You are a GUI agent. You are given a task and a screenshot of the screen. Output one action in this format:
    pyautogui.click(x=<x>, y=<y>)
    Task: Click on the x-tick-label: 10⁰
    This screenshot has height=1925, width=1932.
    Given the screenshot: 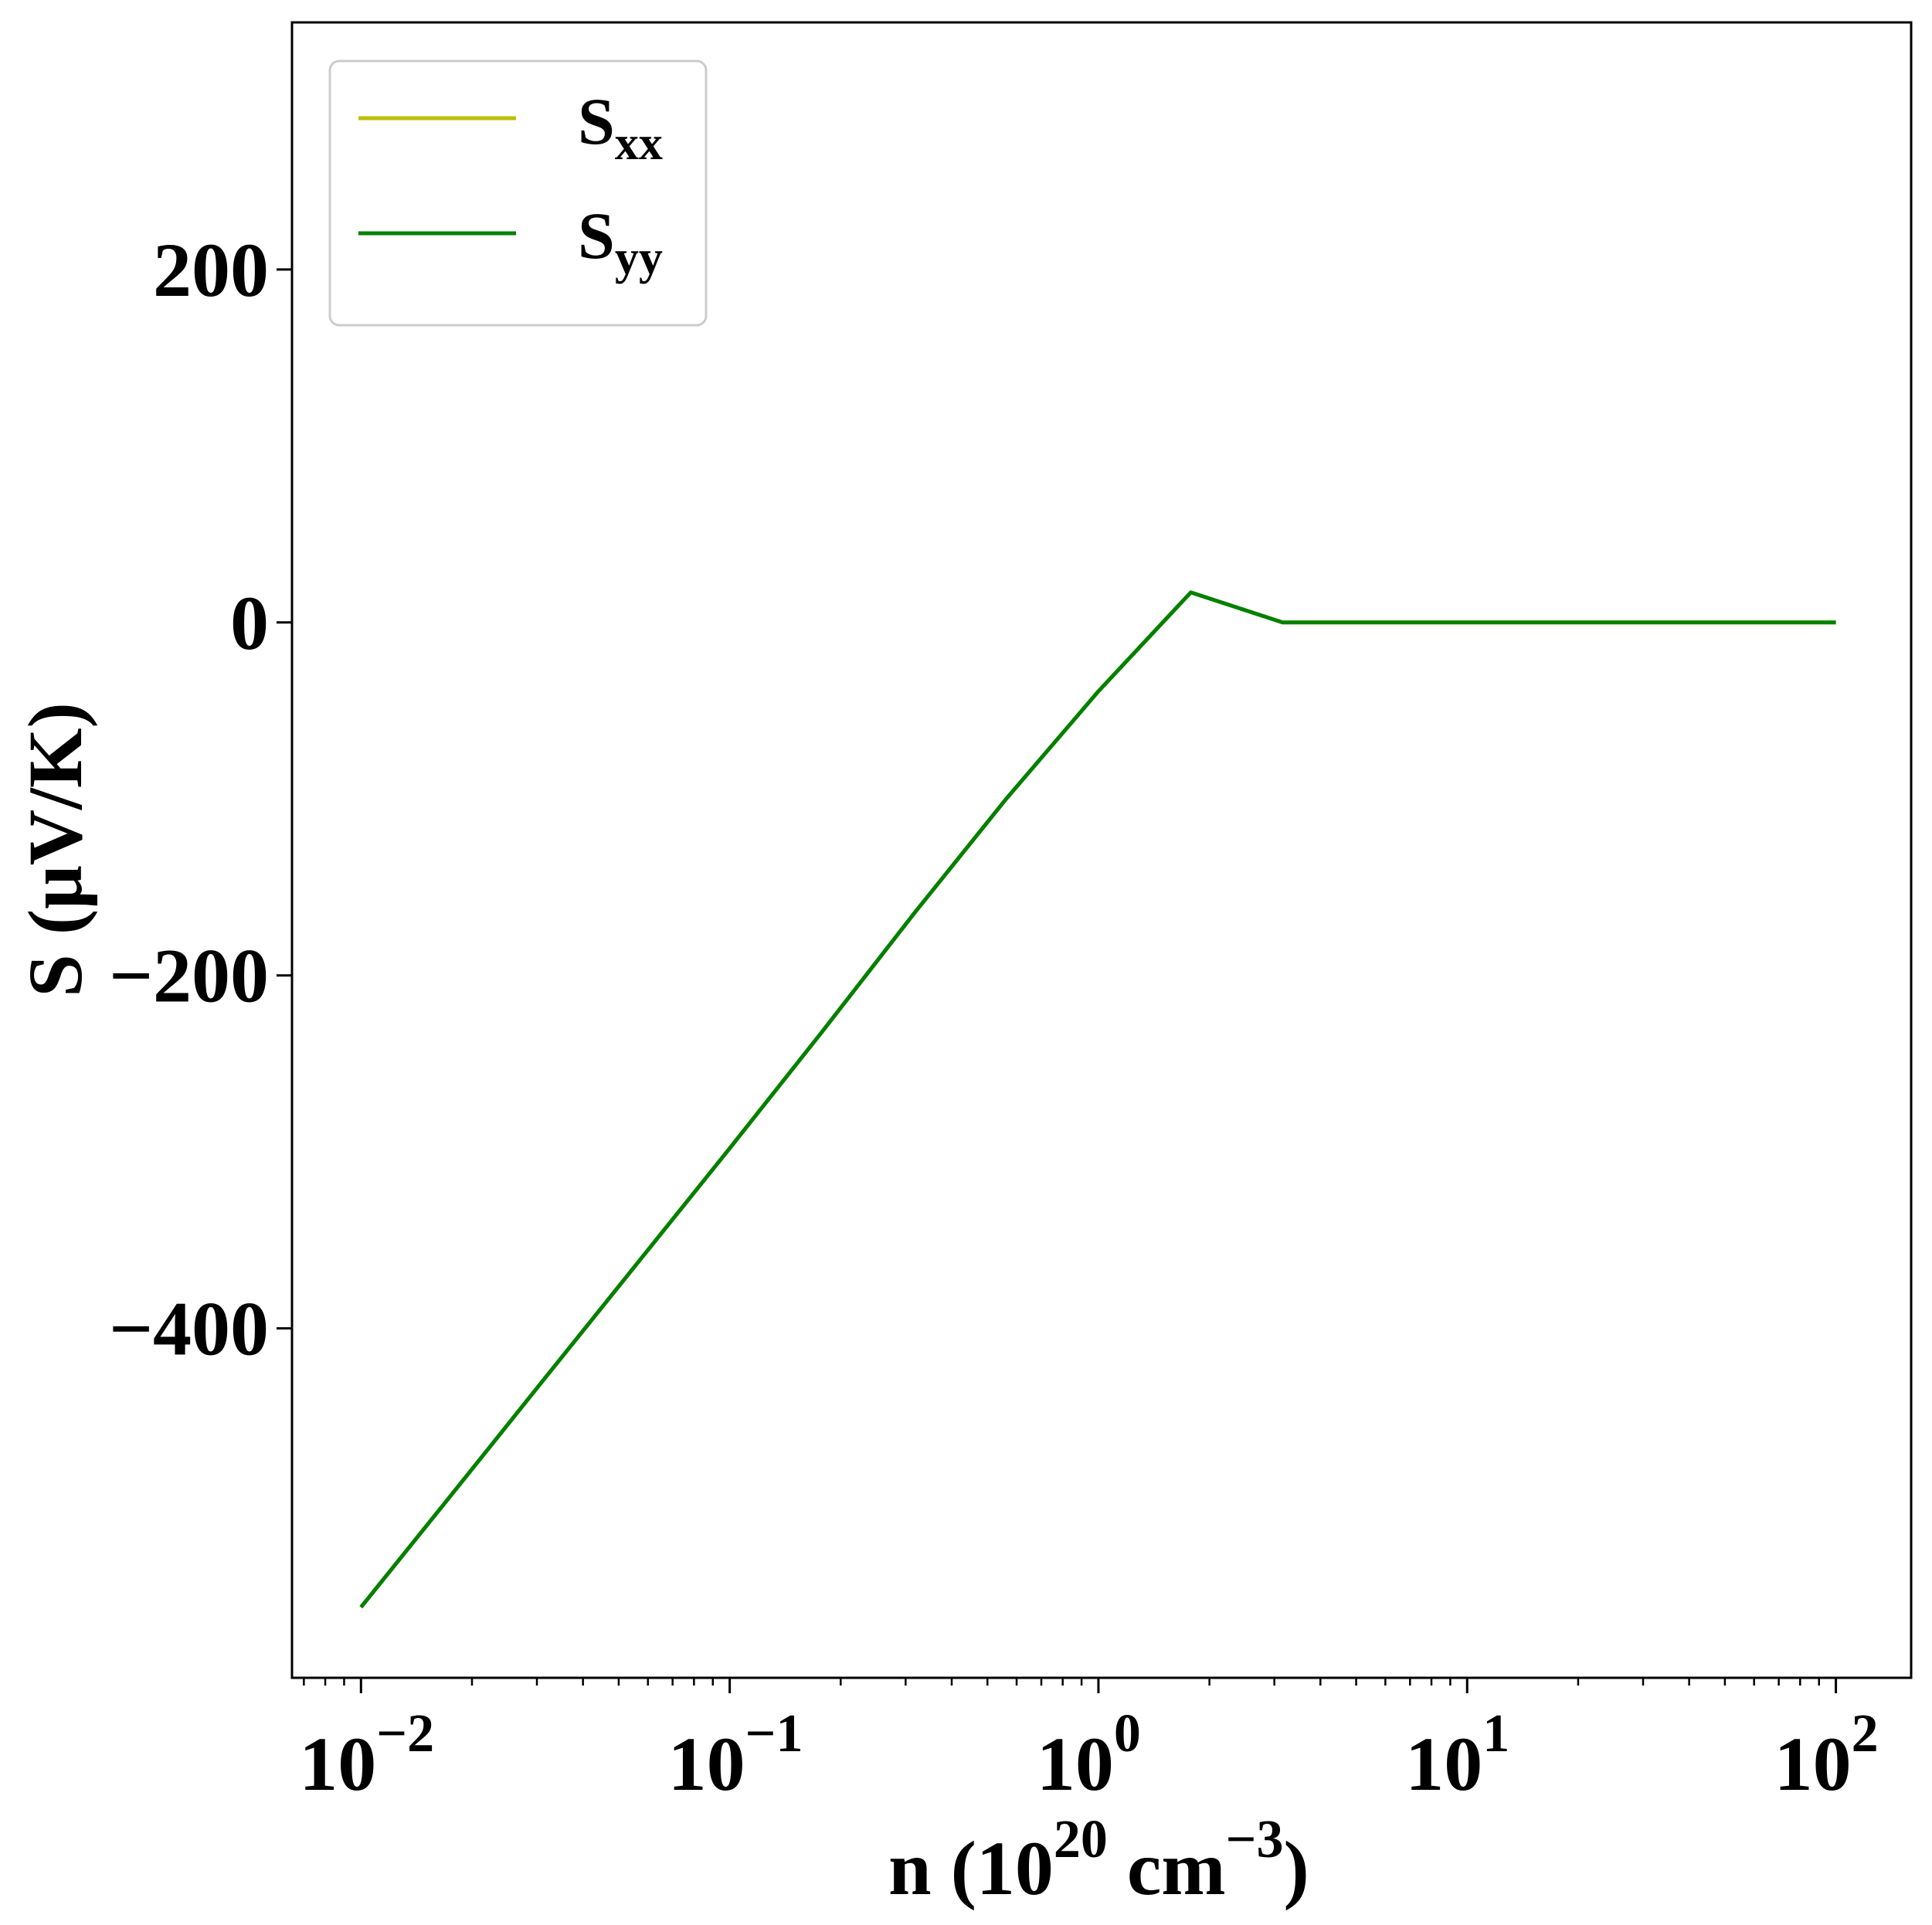 What is the action you would take?
    pyautogui.click(x=1089, y=1755)
    